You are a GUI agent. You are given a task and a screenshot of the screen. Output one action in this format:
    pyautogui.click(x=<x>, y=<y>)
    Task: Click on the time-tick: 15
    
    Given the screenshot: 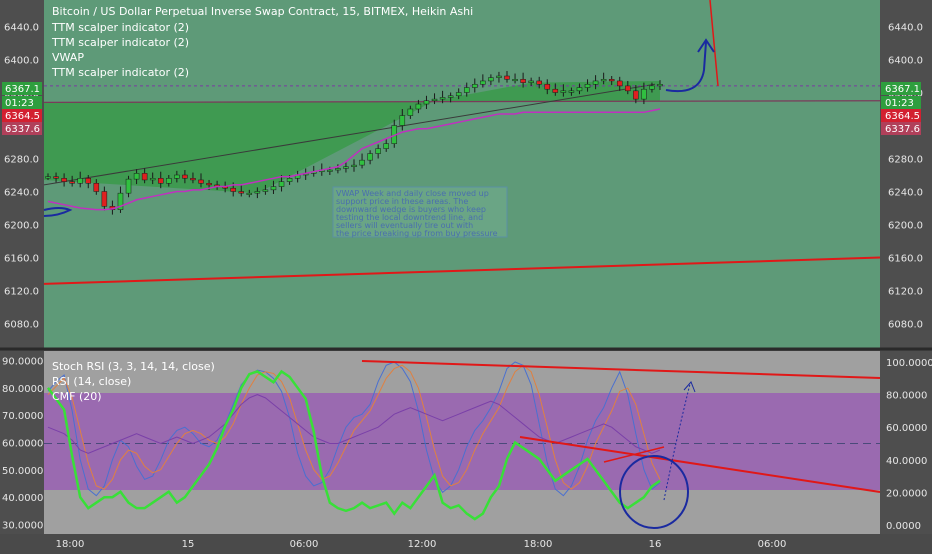 What is the action you would take?
    pyautogui.click(x=188, y=544)
    